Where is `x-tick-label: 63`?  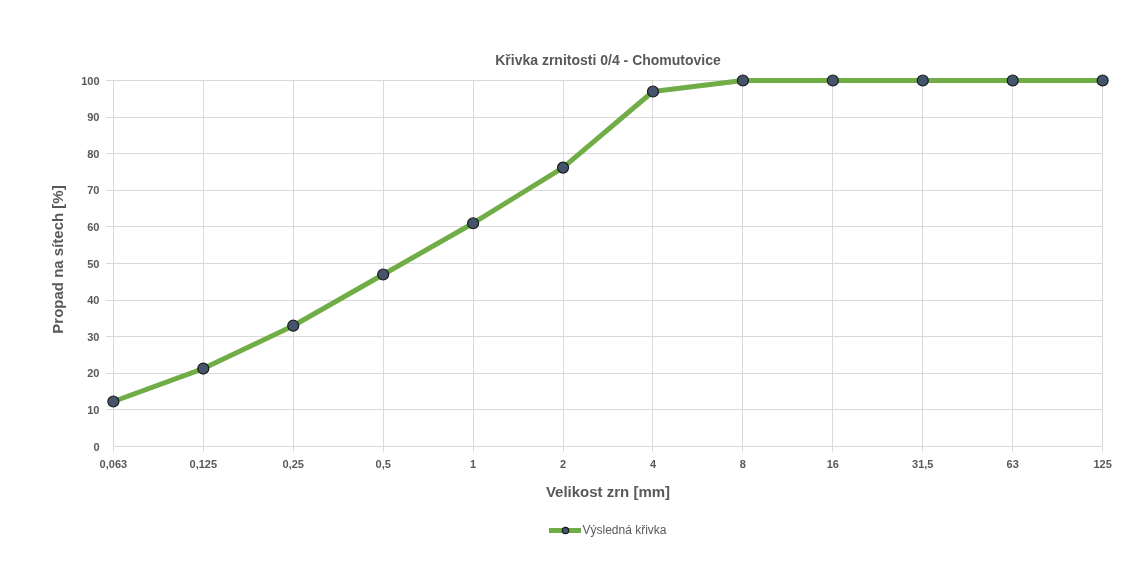
x-tick-label: 63 is located at coordinates (1012, 463).